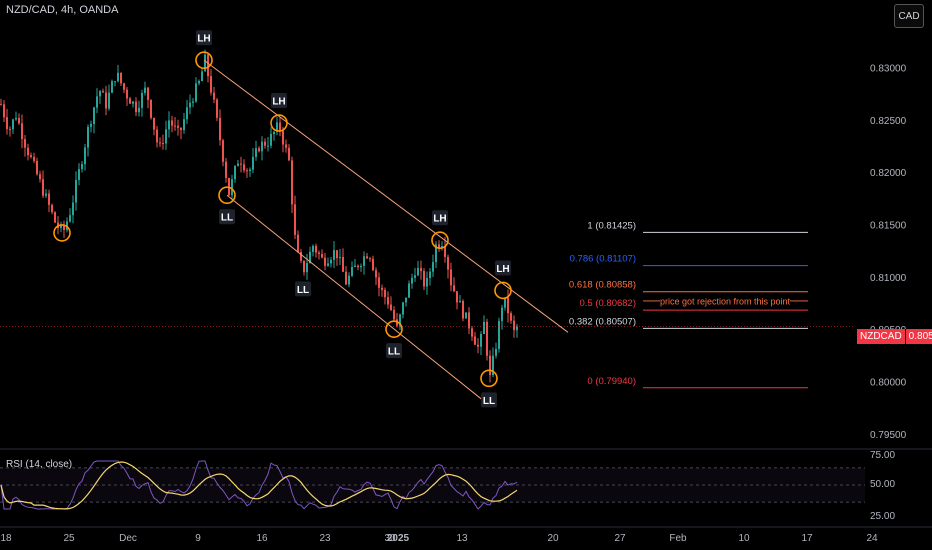  What do you see at coordinates (325, 538) in the screenshot?
I see `time-tick-label: 23` at bounding box center [325, 538].